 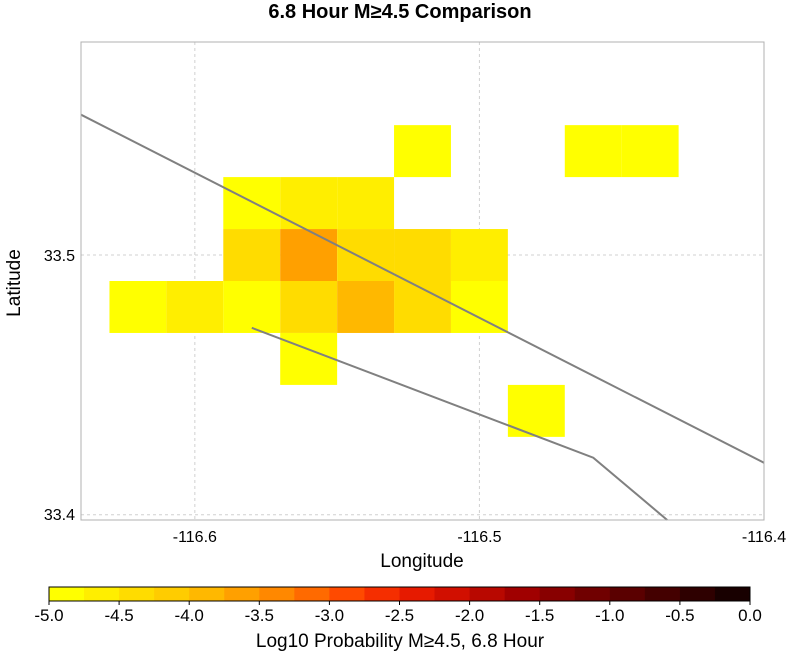 What do you see at coordinates (469, 615) in the screenshot?
I see `colorbar-tick-label: -2.0` at bounding box center [469, 615].